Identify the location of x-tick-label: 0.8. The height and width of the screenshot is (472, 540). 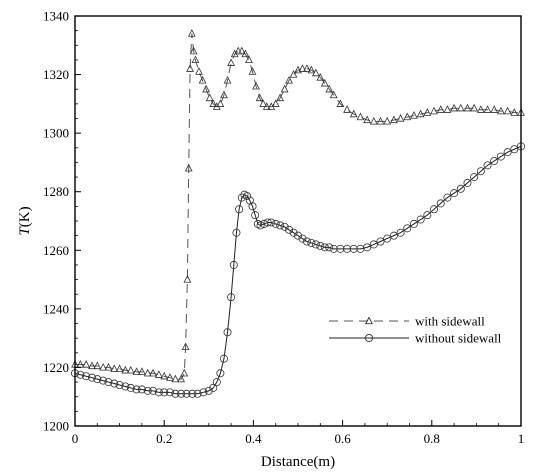
(432, 438).